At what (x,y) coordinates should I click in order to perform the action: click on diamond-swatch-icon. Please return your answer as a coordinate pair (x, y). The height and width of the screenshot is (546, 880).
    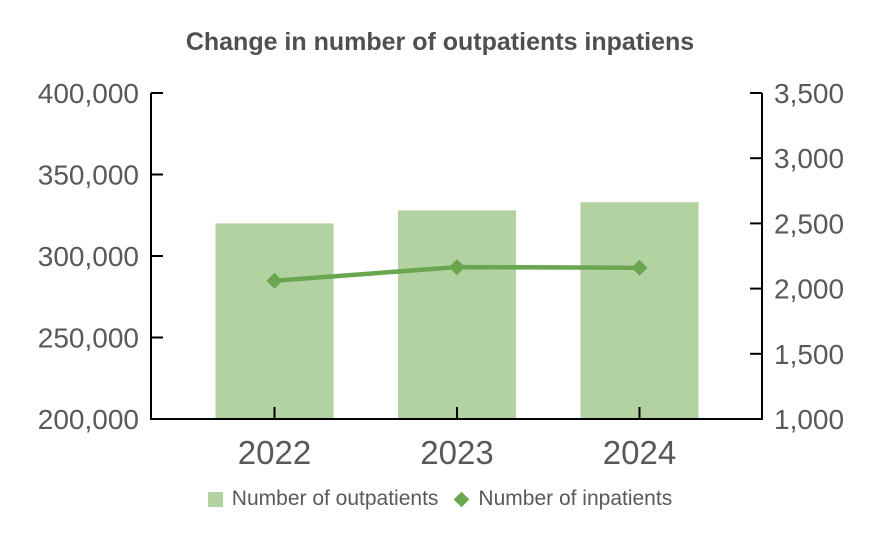
    Looking at the image, I should click on (462, 499).